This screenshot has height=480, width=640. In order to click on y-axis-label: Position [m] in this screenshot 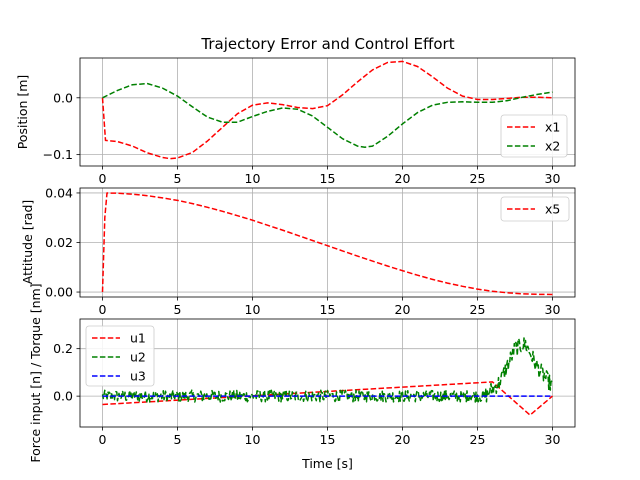, I will do `click(22, 112)`.